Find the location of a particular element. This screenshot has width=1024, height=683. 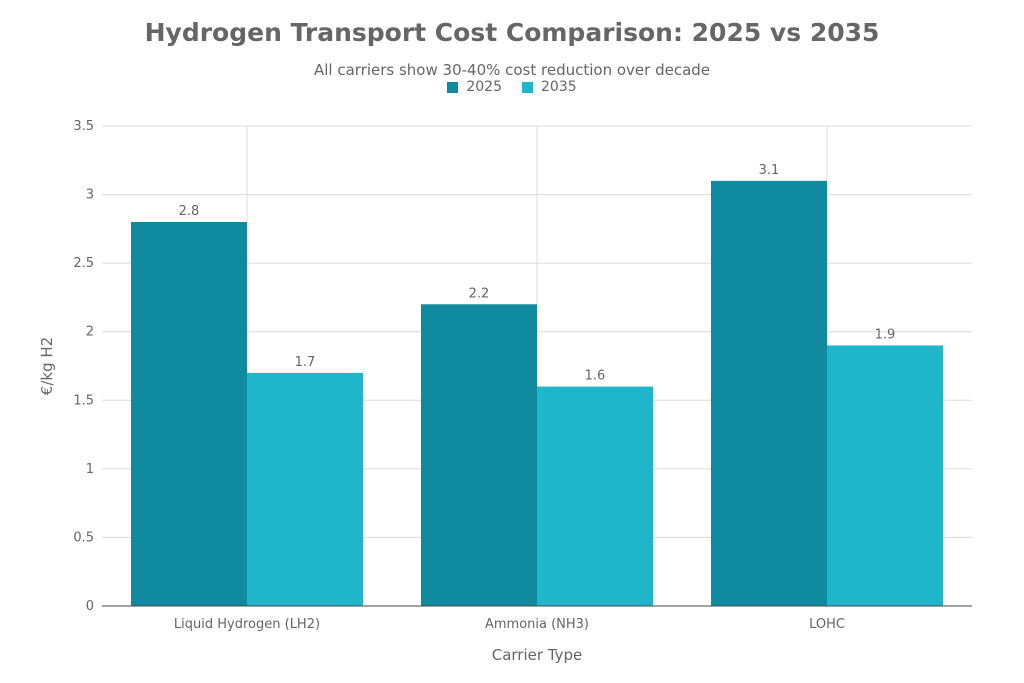

x-tick-label: Ammonia (NH3) is located at coordinates (537, 624).